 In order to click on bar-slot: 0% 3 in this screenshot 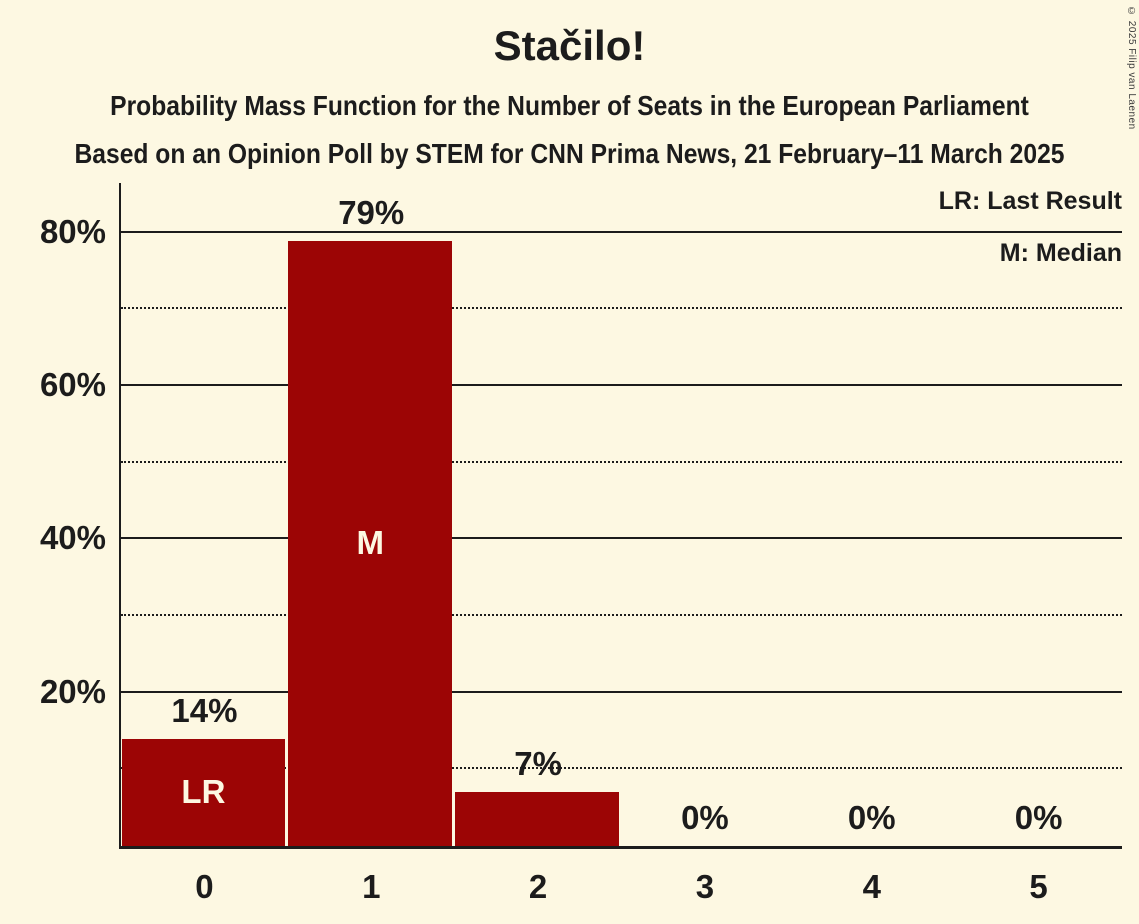, I will do `click(705, 544)`.